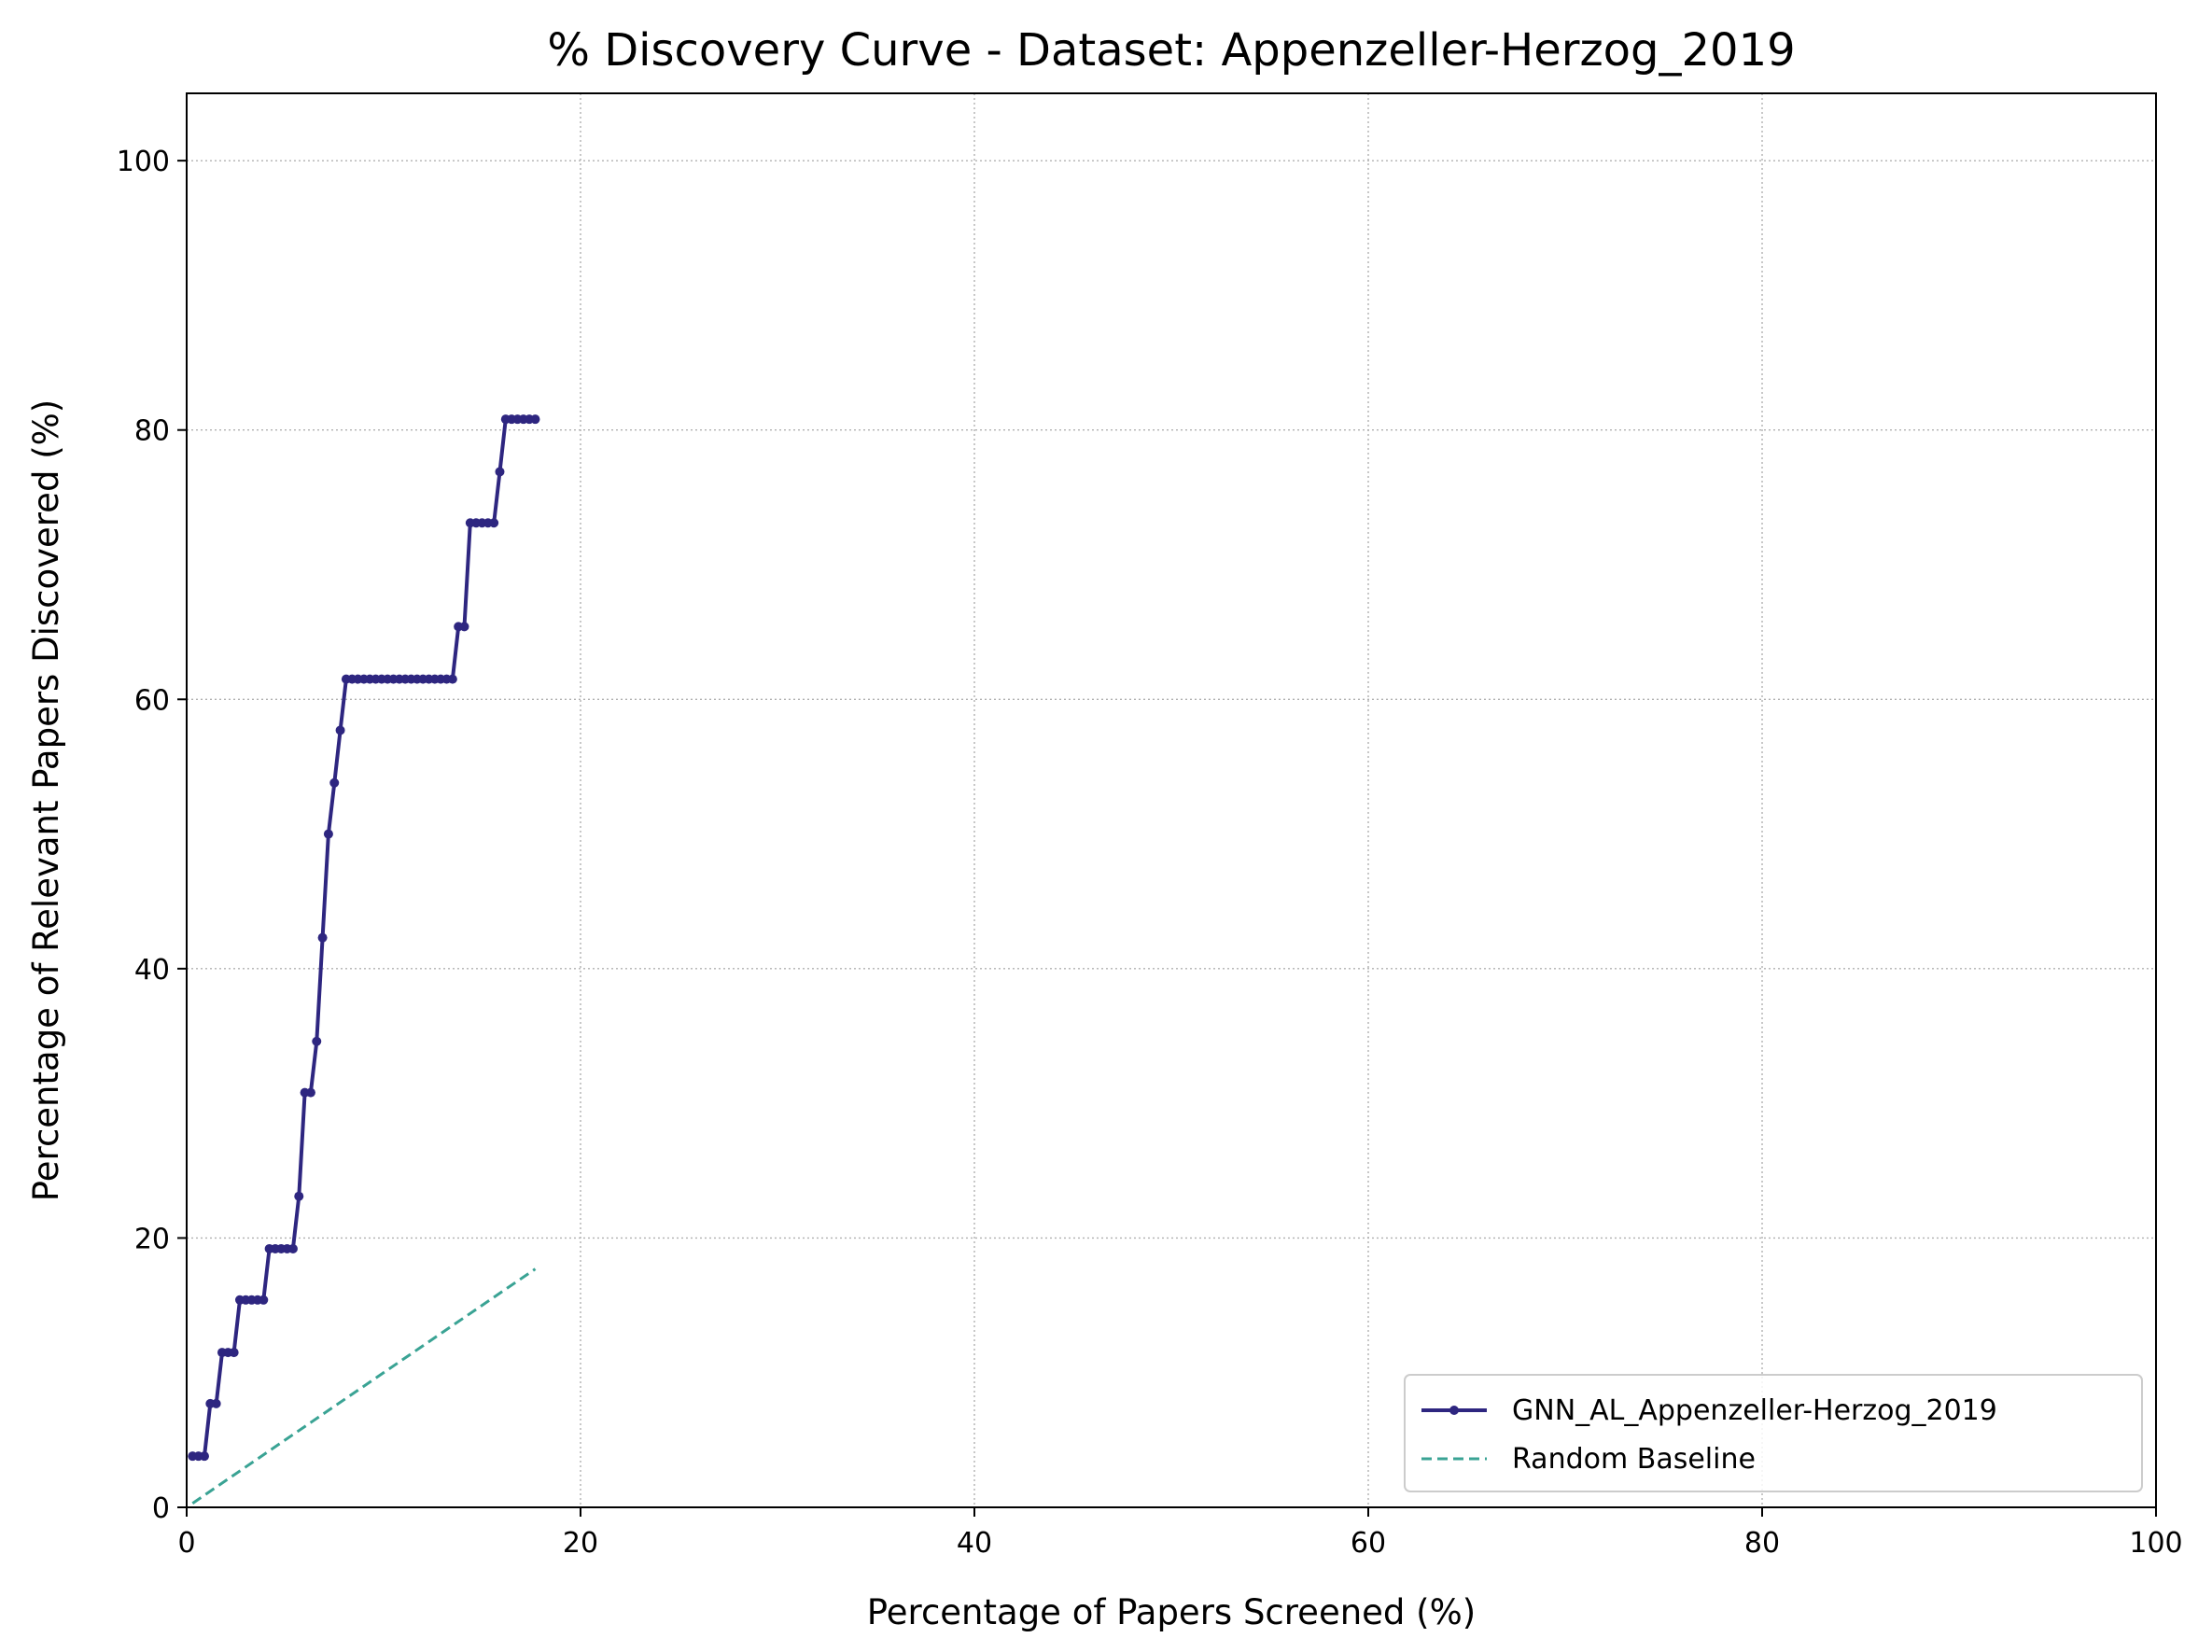  Describe the element at coordinates (143, 162) in the screenshot. I see `y-tick-label: 100` at that location.